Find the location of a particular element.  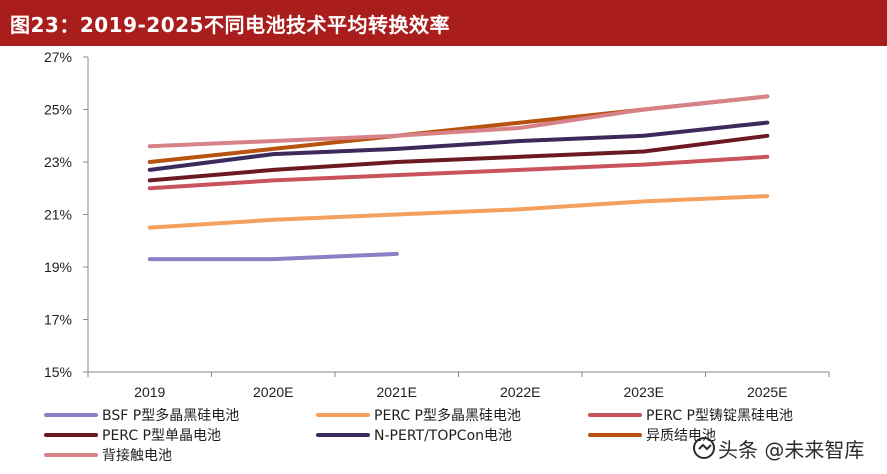

x-tick-label: 2019 is located at coordinates (149, 392).